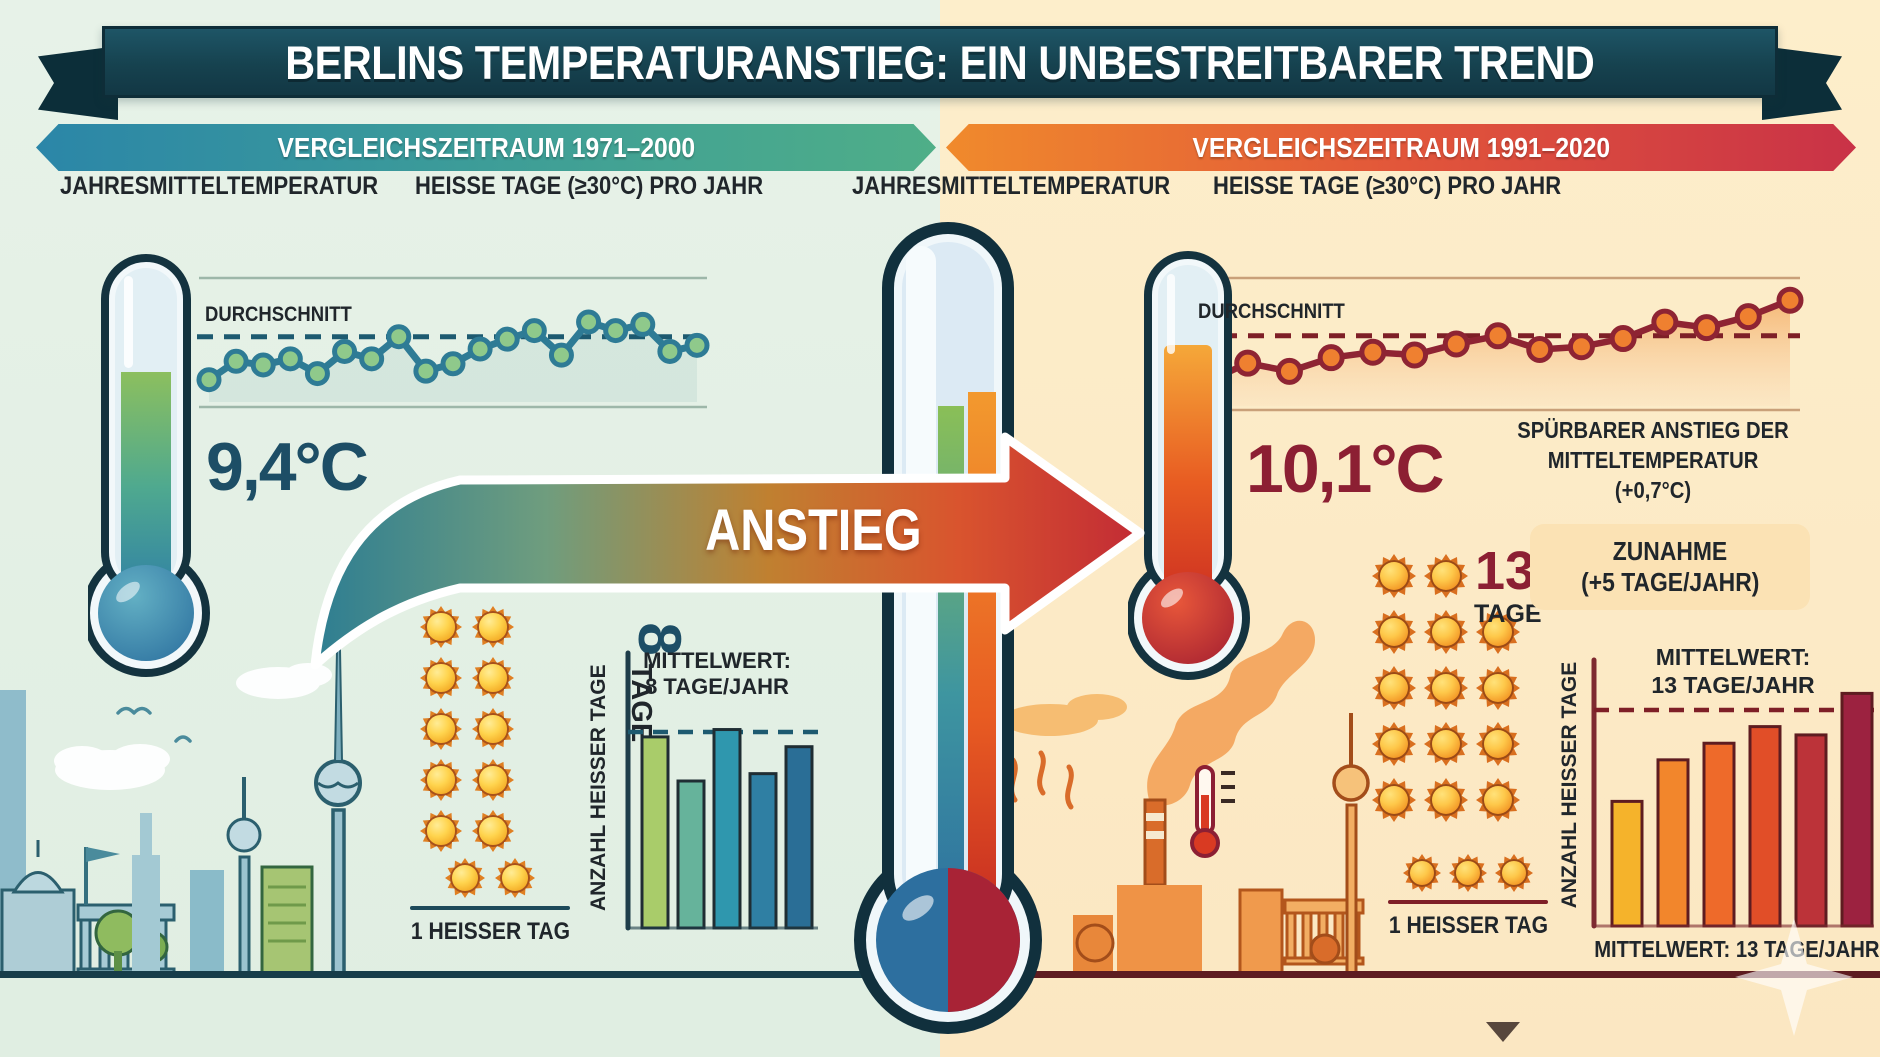 The height and width of the screenshot is (1057, 1880). I want to click on thermometer-right, so click(1189, 465).